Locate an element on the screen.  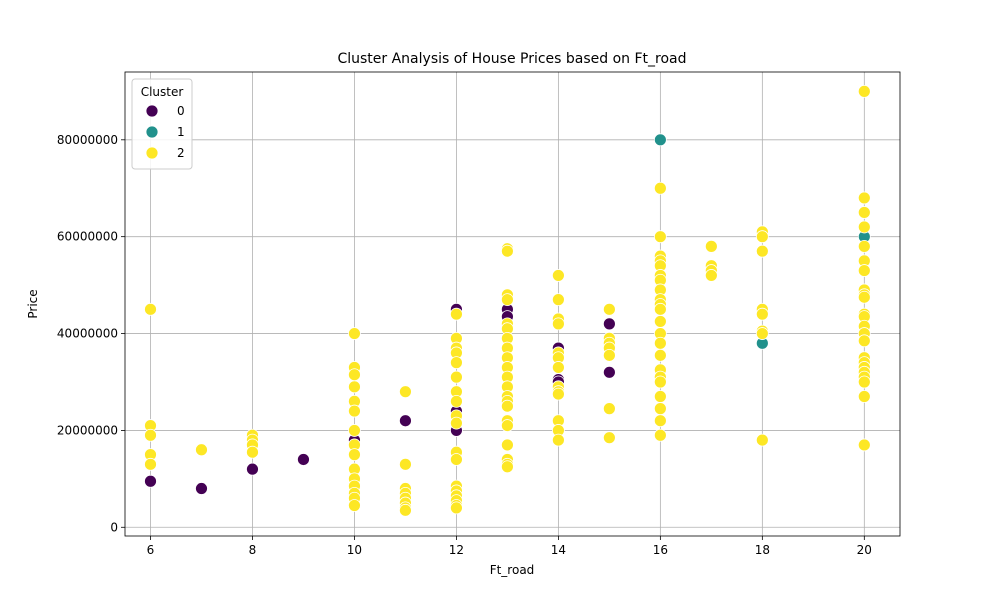
x-tick-label: 18 is located at coordinates (762, 550).